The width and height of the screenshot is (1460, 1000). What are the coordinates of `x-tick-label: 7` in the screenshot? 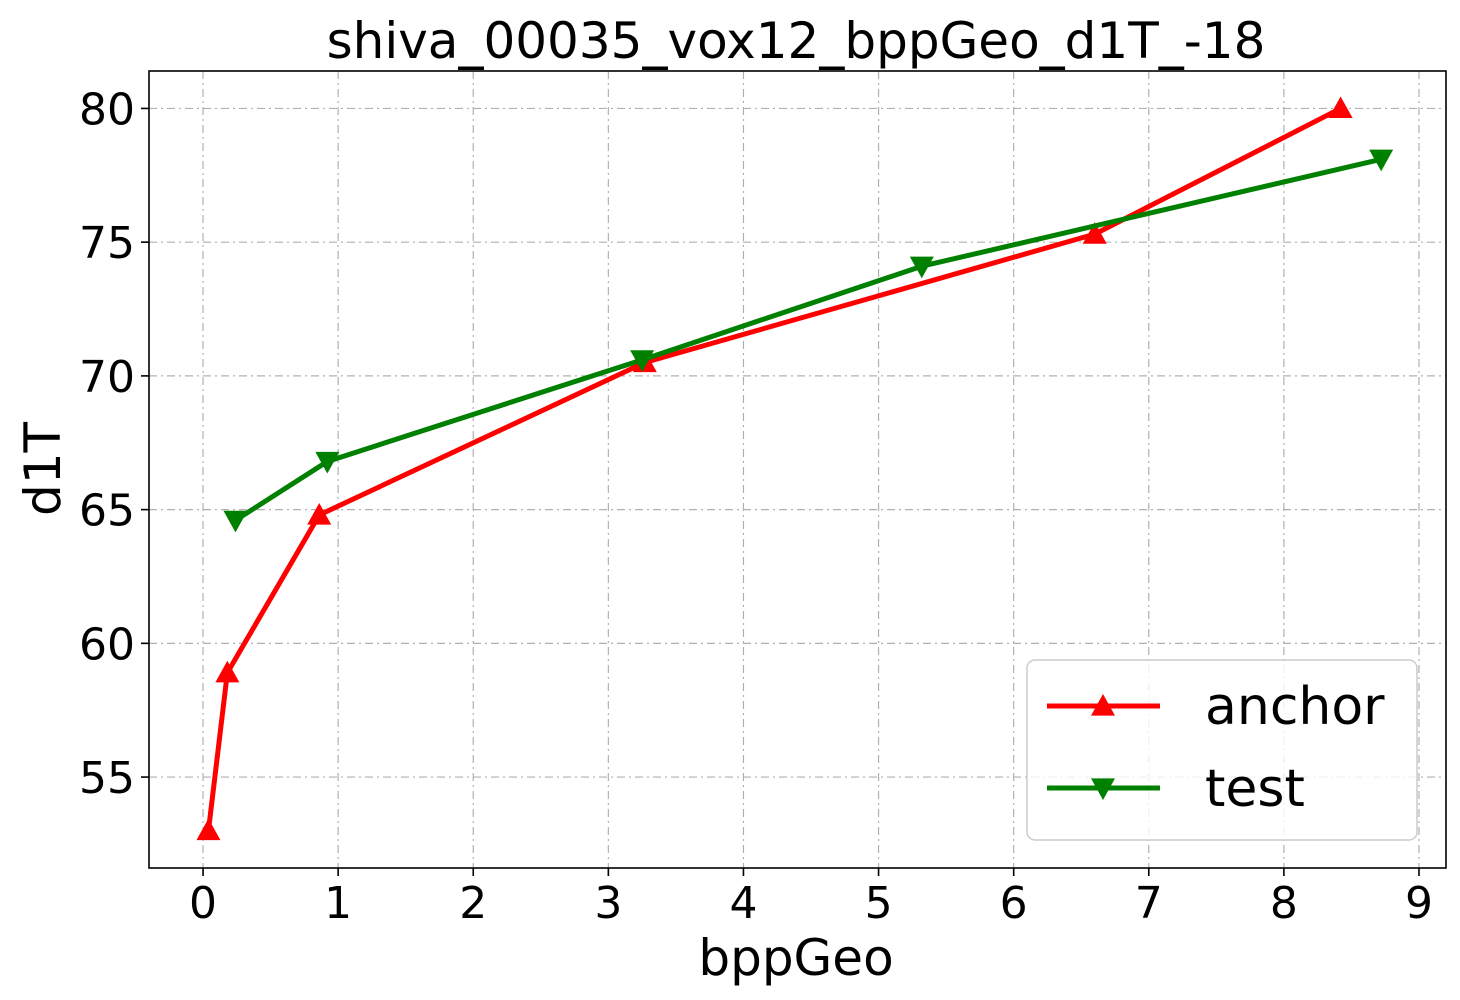 It's located at (1149, 903).